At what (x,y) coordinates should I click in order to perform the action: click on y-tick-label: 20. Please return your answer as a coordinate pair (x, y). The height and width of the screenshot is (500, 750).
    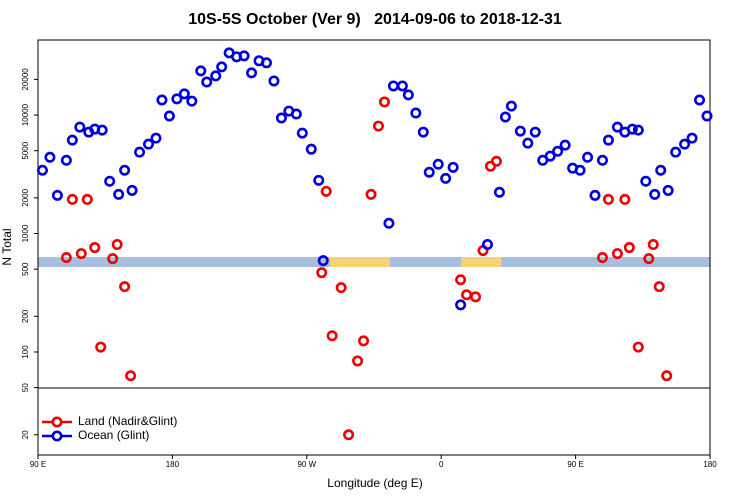
    Looking at the image, I should click on (25, 434).